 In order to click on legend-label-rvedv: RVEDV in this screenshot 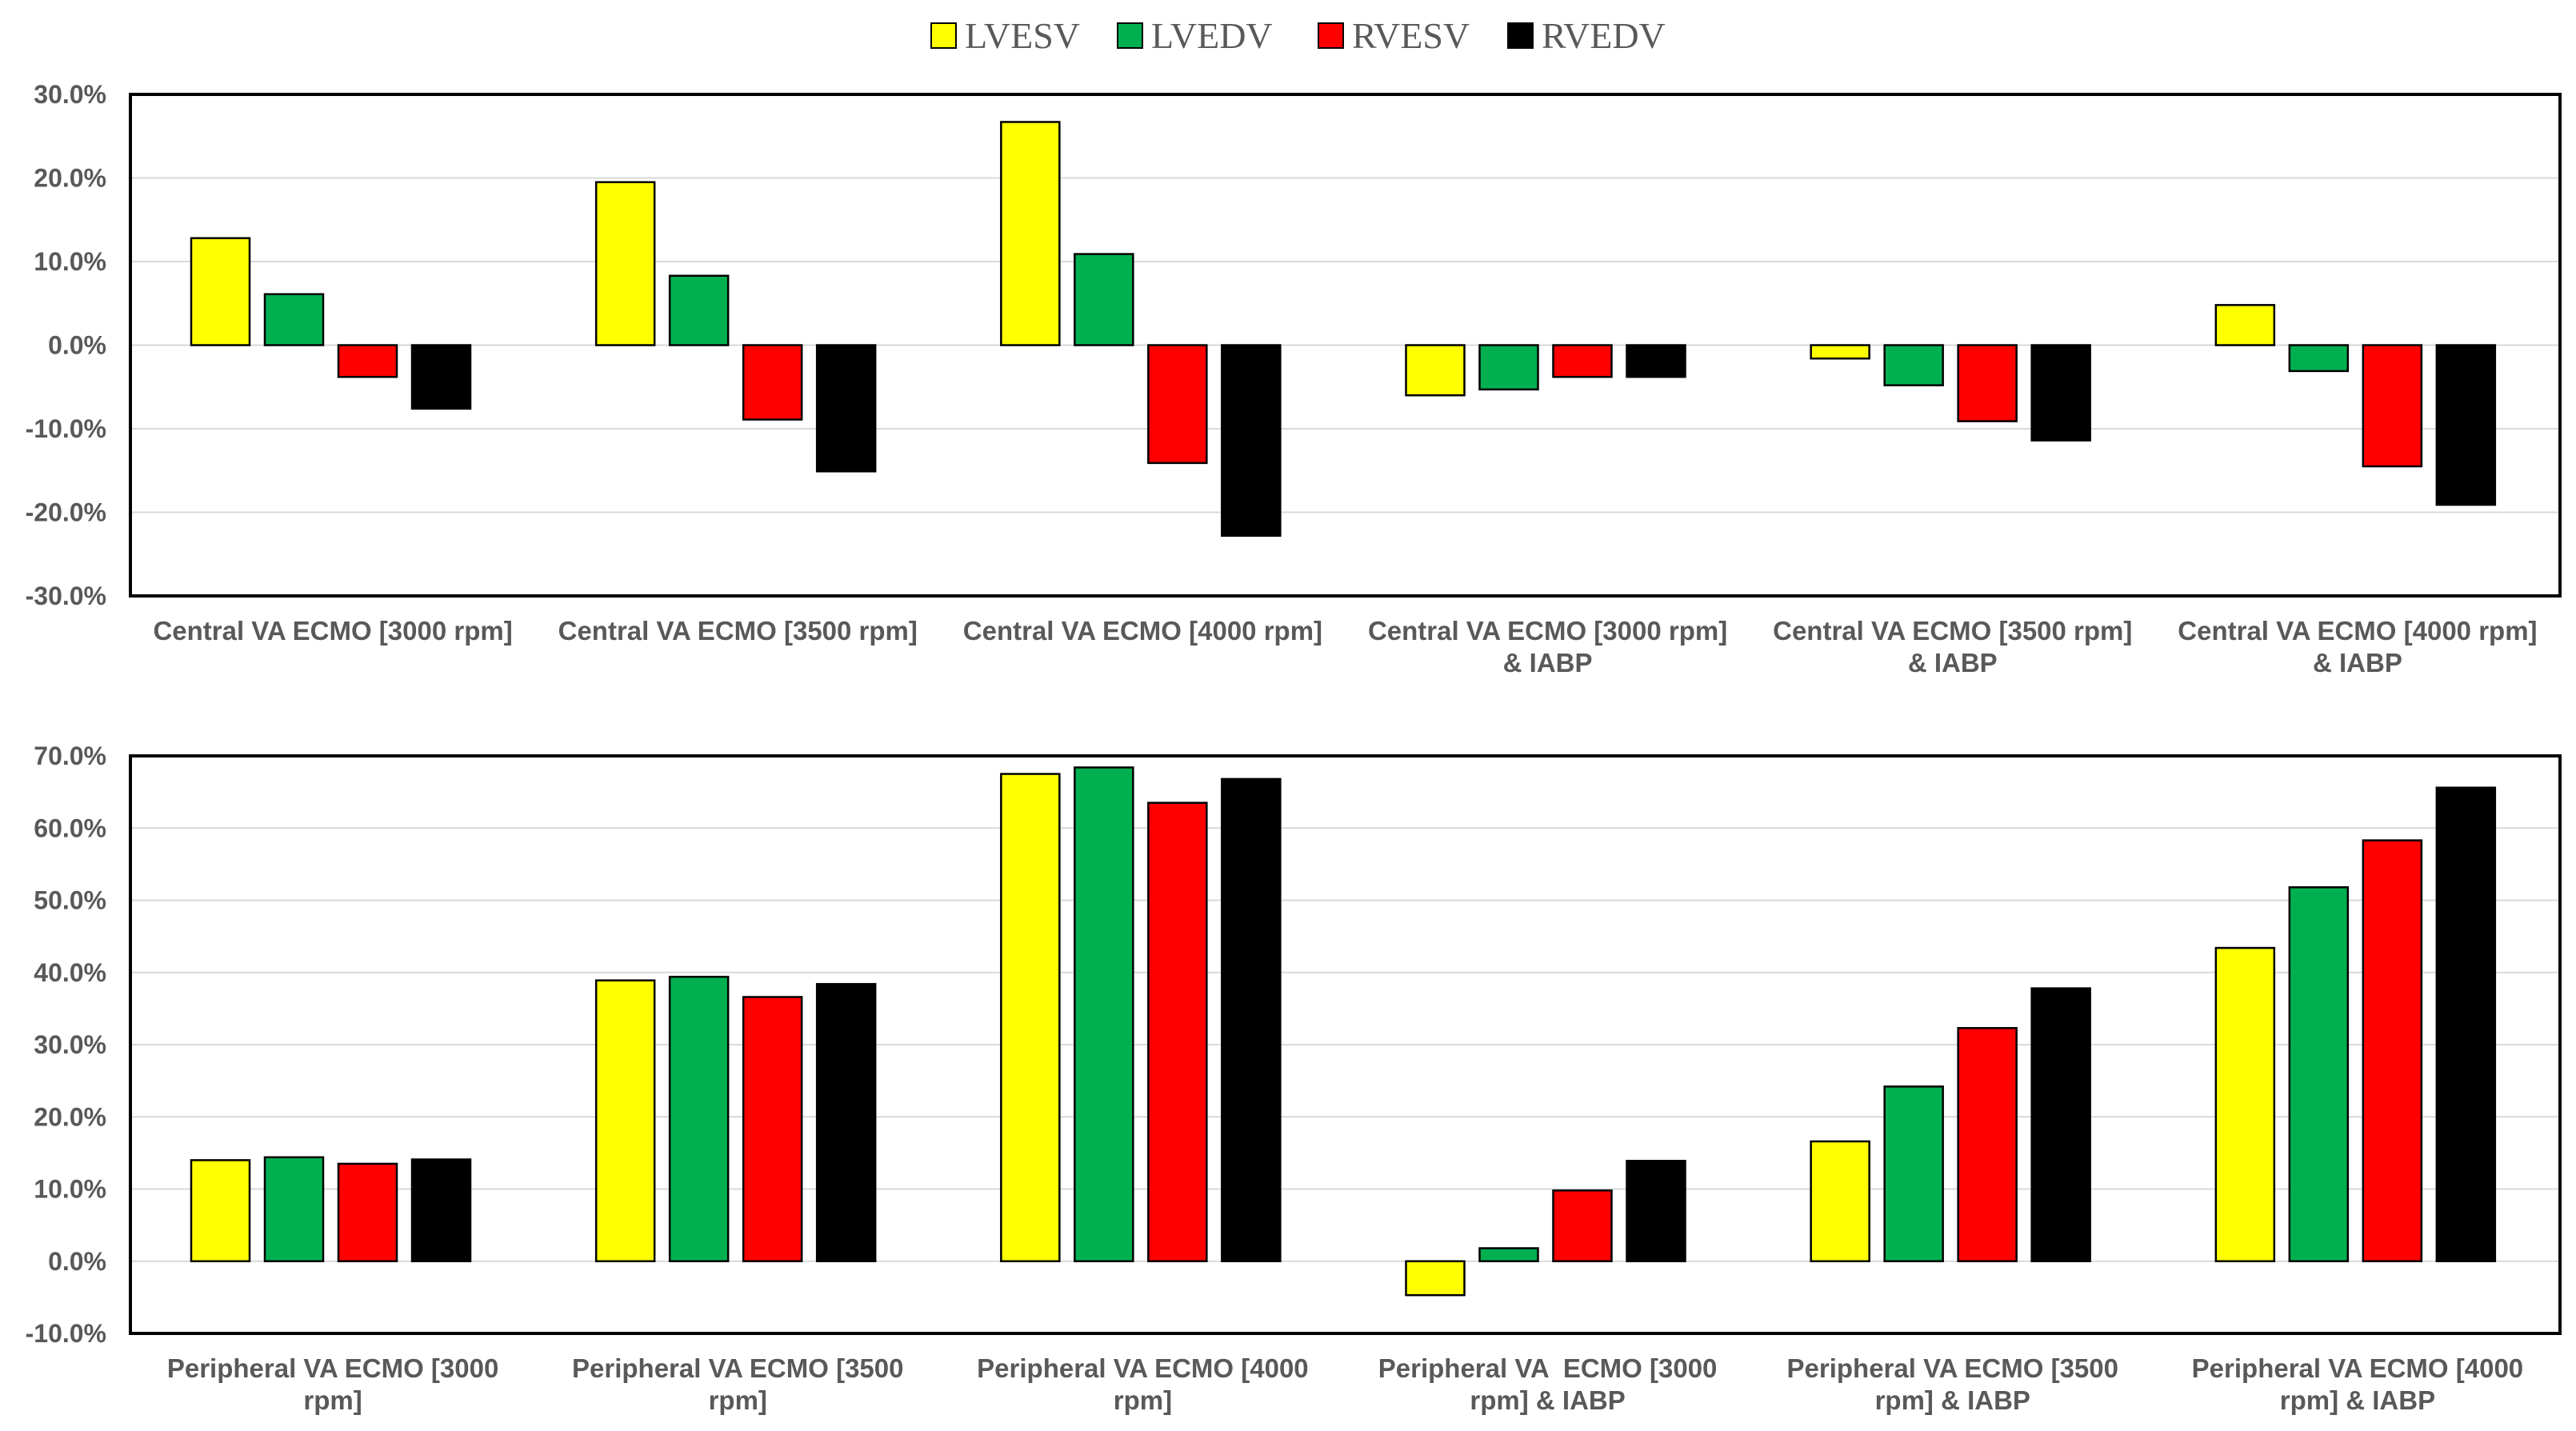, I will do `click(1604, 35)`.